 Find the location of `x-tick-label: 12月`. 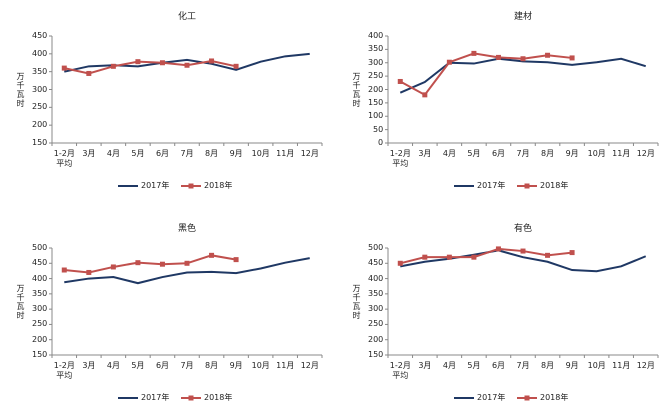

x-tick-label: 12月 is located at coordinates (645, 153).